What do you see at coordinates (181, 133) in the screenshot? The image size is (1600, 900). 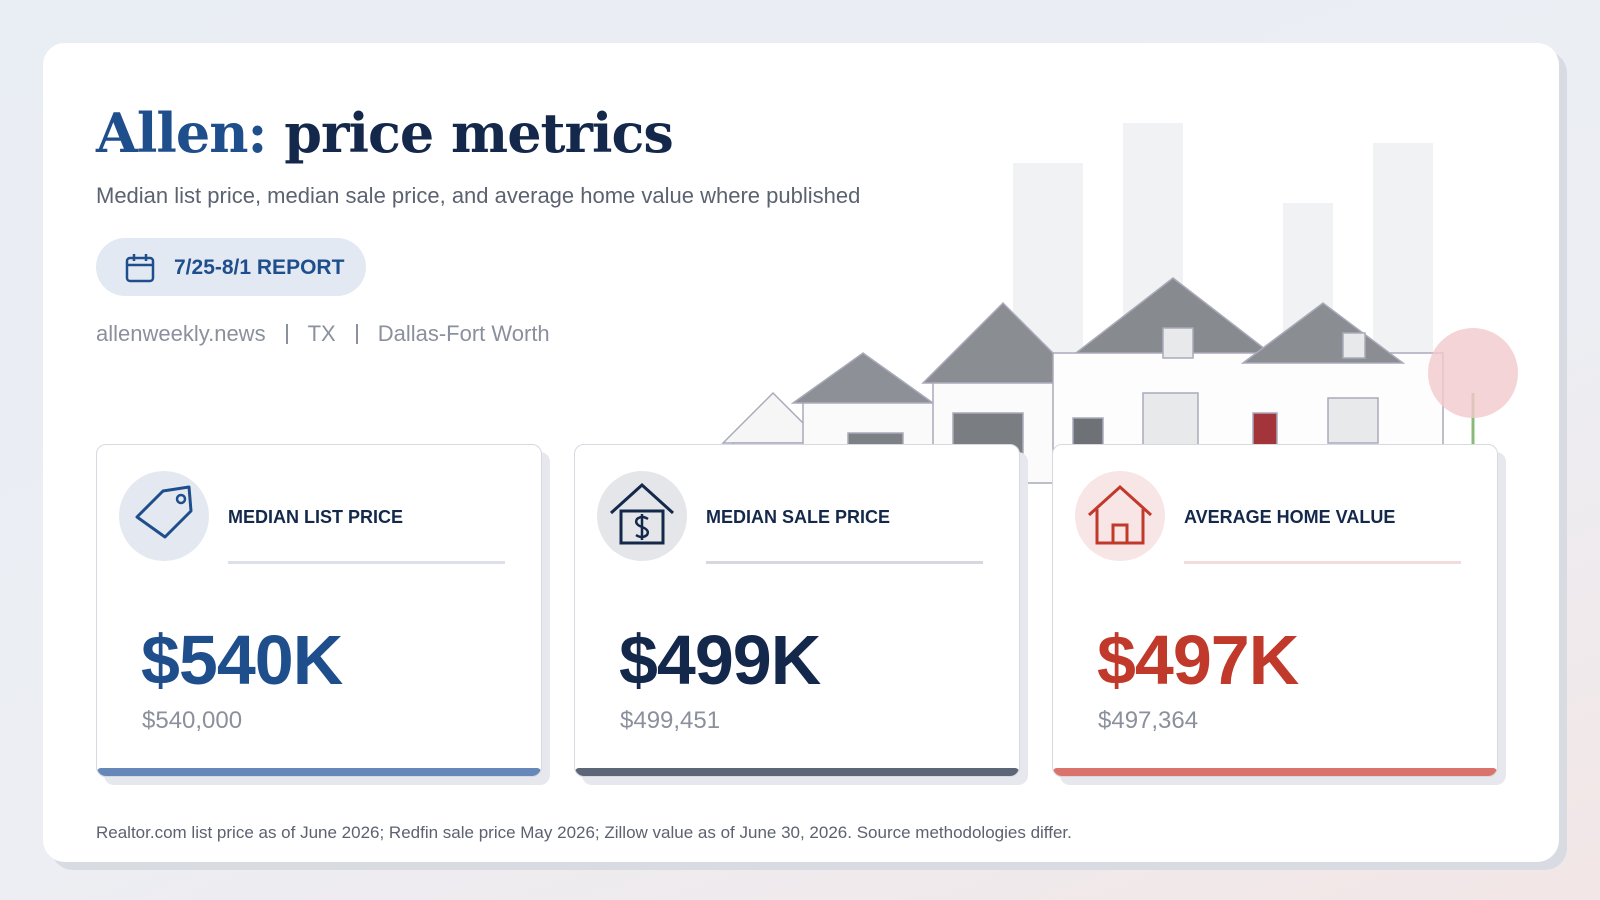 I see `title-place: Allen:` at bounding box center [181, 133].